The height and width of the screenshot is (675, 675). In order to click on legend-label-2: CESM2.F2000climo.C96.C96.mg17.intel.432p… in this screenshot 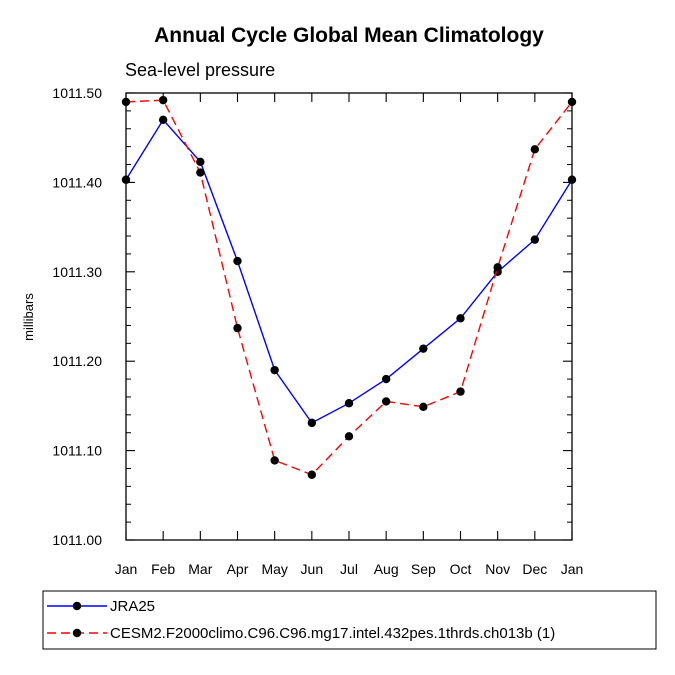, I will do `click(332, 633)`.